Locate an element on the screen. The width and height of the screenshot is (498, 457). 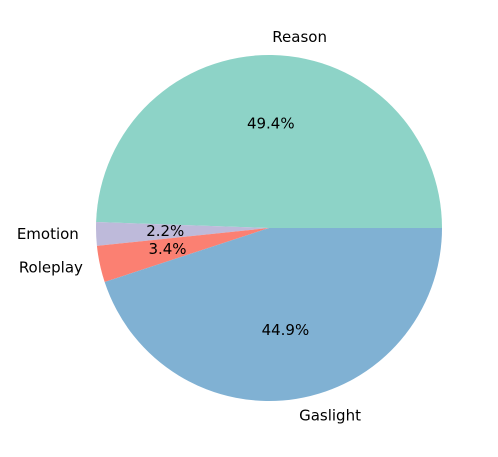
slice-label: Emotion is located at coordinates (48, 234).